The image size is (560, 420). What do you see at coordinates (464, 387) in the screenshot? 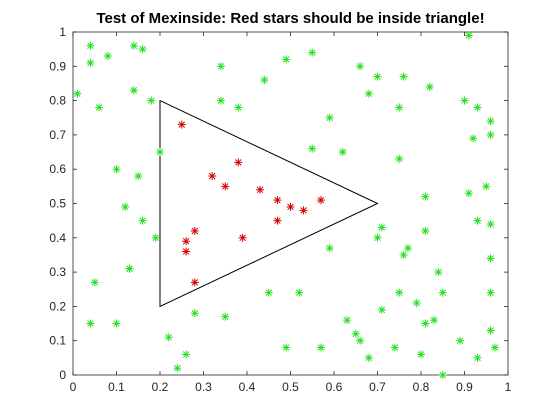
I see `x-tick-label: 0.9` at bounding box center [464, 387].